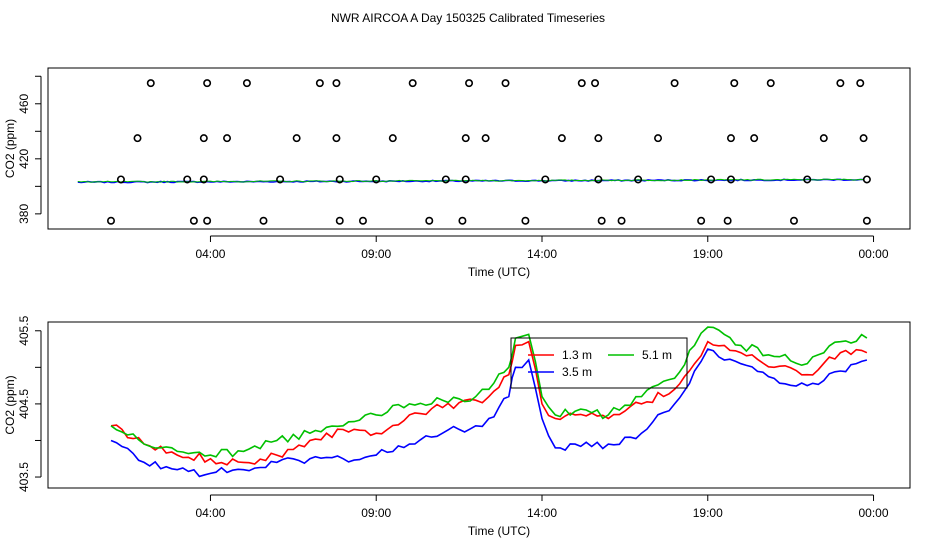 This screenshot has width=936, height=545. I want to click on y-tick-label: 405.5, so click(24, 330).